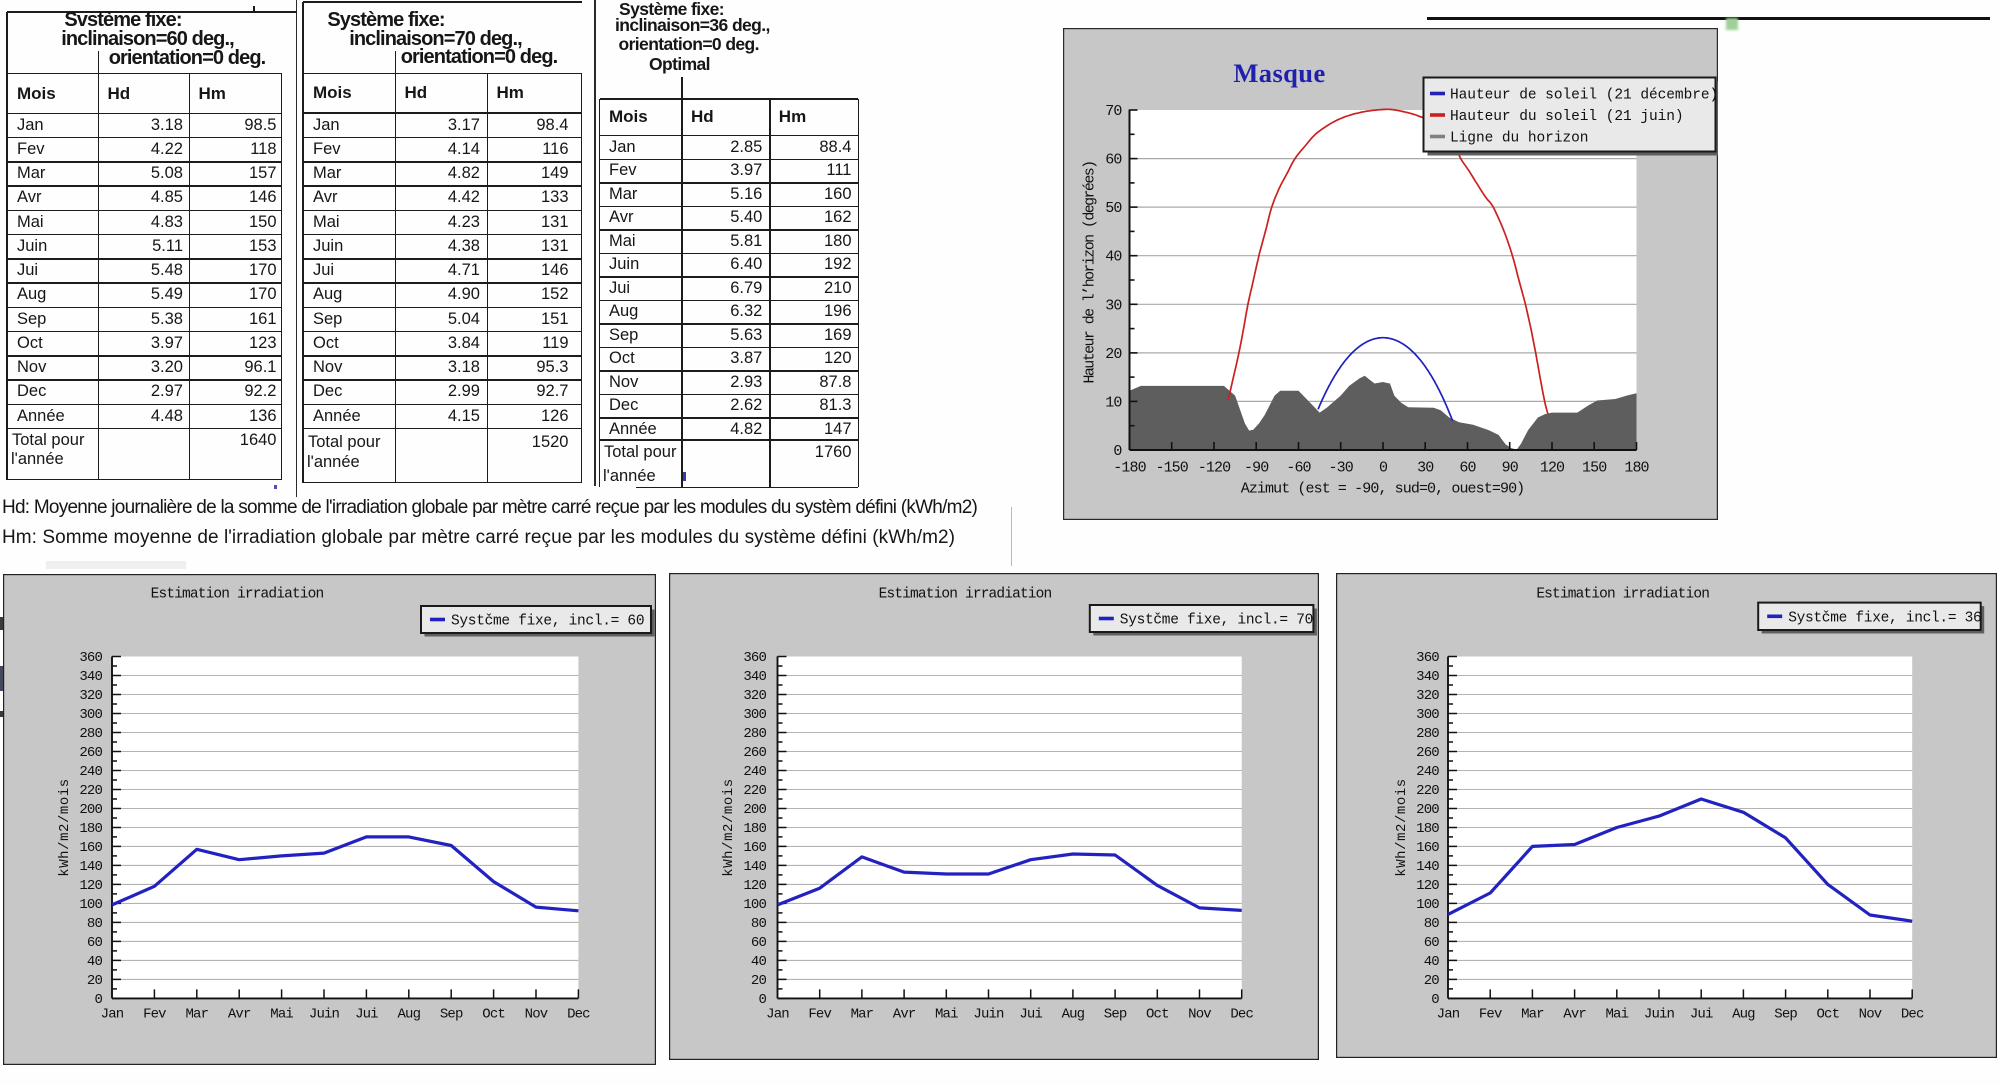  Describe the element at coordinates (1171, 467) in the screenshot. I see `svg-text: -150` at that location.